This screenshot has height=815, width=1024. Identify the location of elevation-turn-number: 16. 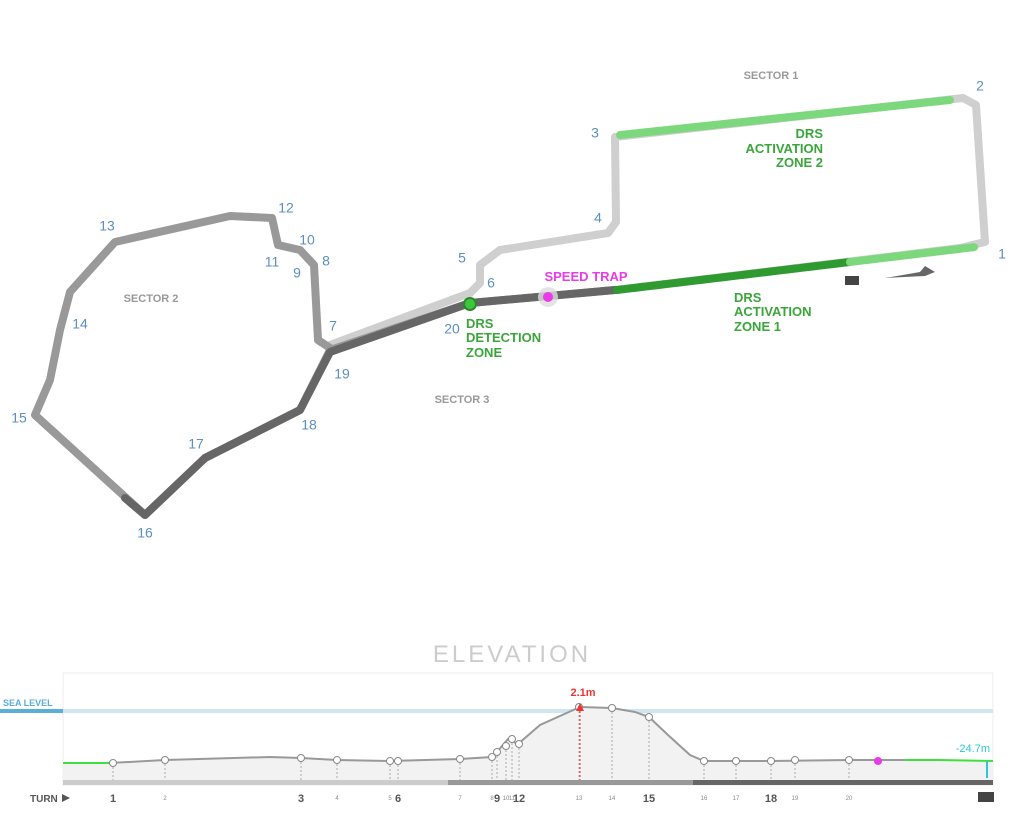
(704, 799).